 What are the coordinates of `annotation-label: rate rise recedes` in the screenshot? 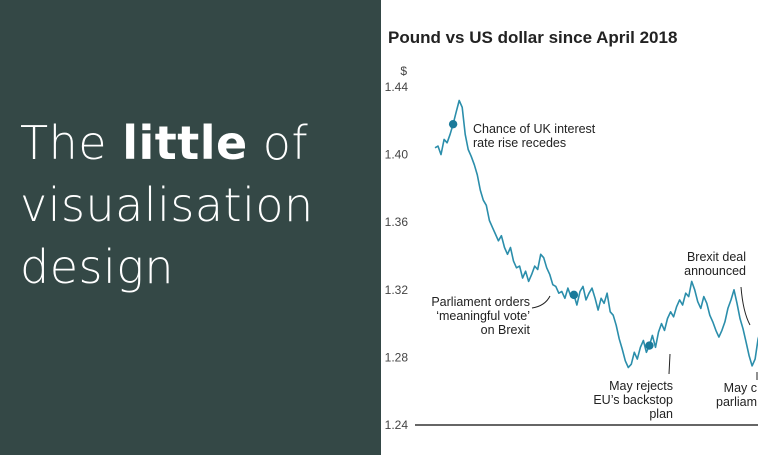 It's located at (519, 143).